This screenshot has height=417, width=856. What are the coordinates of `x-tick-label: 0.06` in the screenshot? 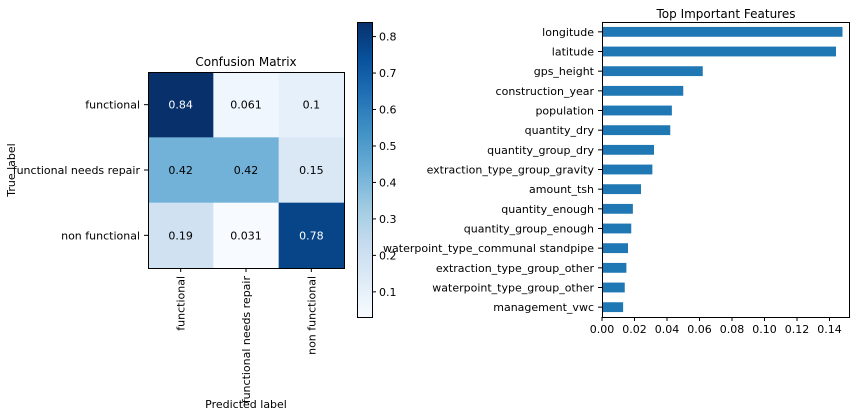 It's located at (699, 329).